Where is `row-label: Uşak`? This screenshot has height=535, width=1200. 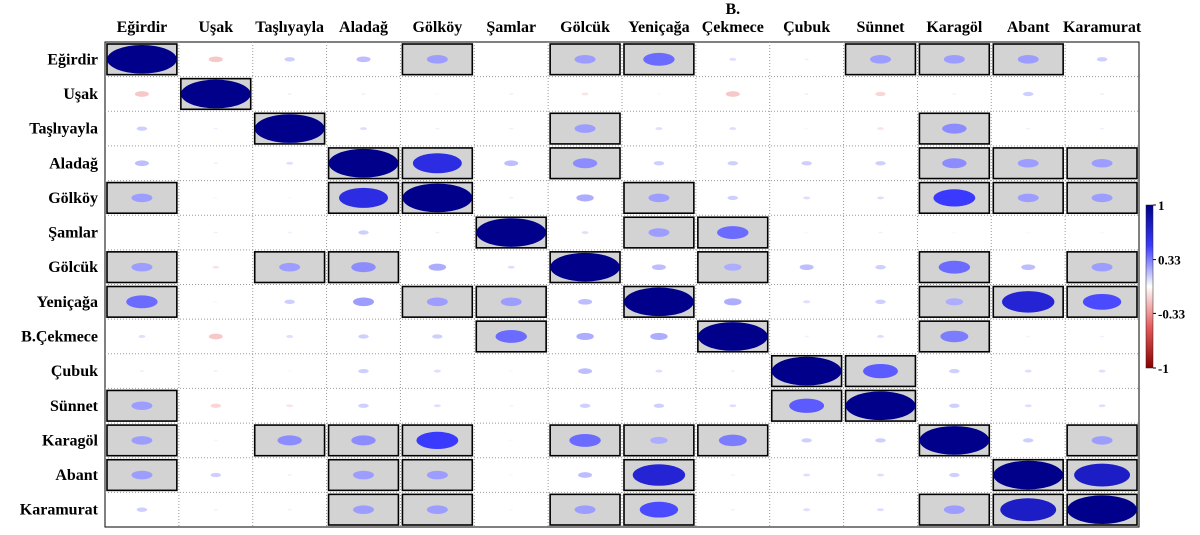 row-label: Uşak is located at coordinates (80, 94).